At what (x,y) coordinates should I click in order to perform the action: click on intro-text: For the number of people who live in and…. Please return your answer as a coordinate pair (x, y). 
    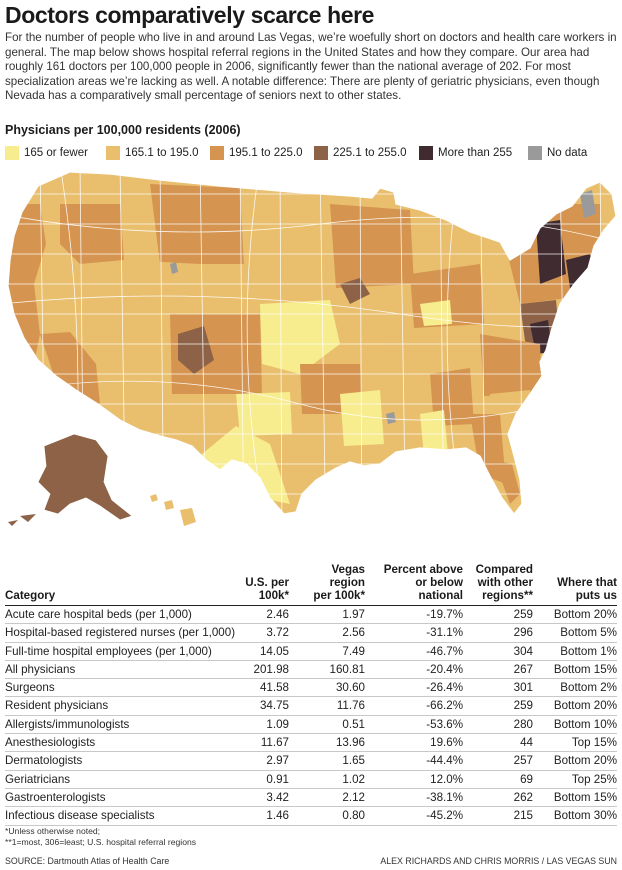
    Looking at the image, I should click on (311, 67).